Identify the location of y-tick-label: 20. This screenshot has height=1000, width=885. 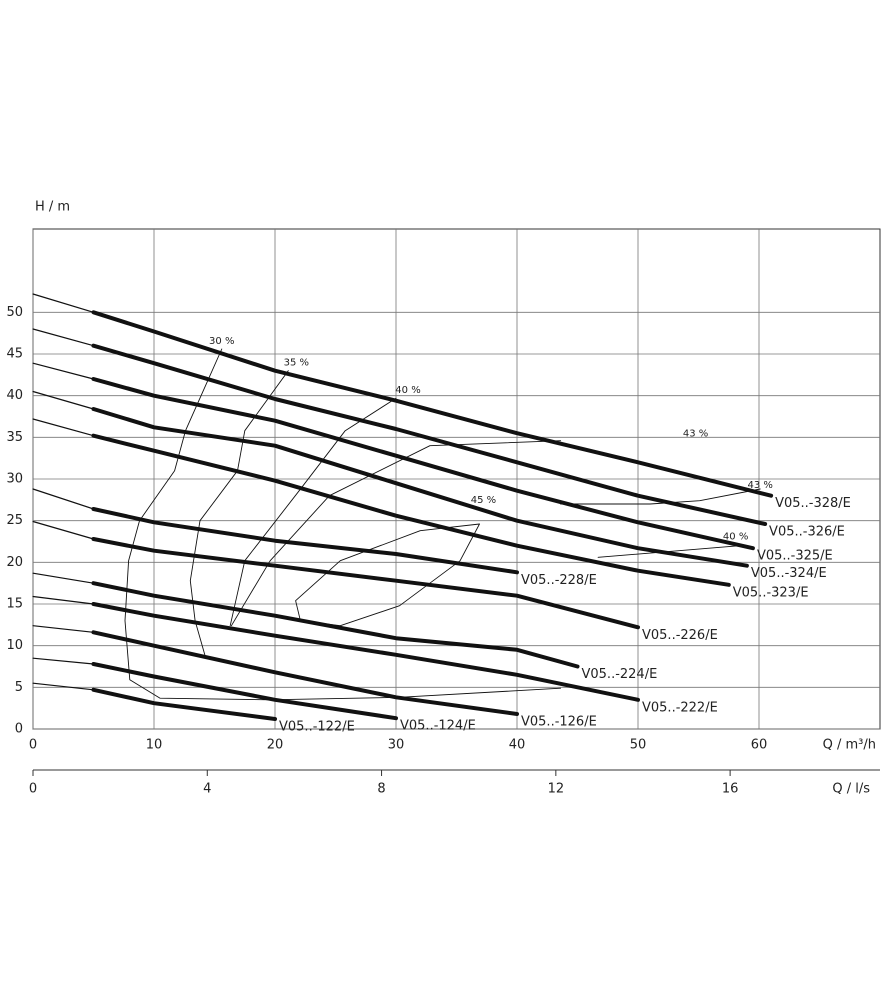
(14, 562).